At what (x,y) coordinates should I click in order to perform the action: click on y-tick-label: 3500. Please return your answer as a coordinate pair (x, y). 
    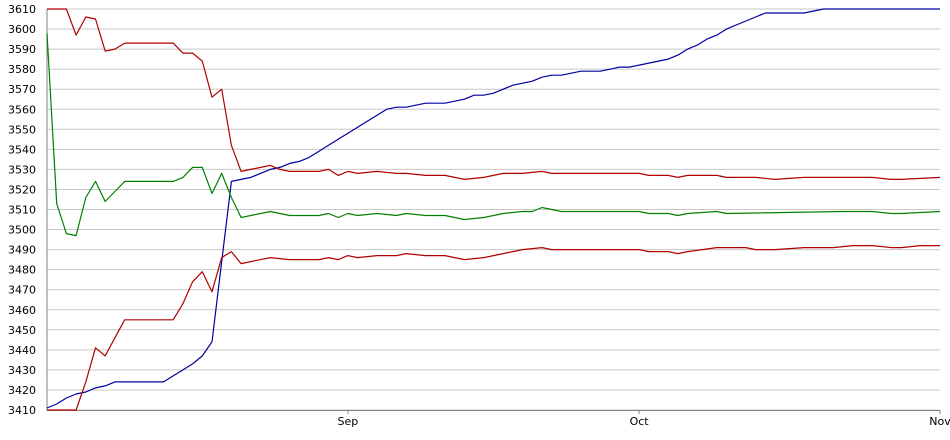
    Looking at the image, I should click on (22, 230).